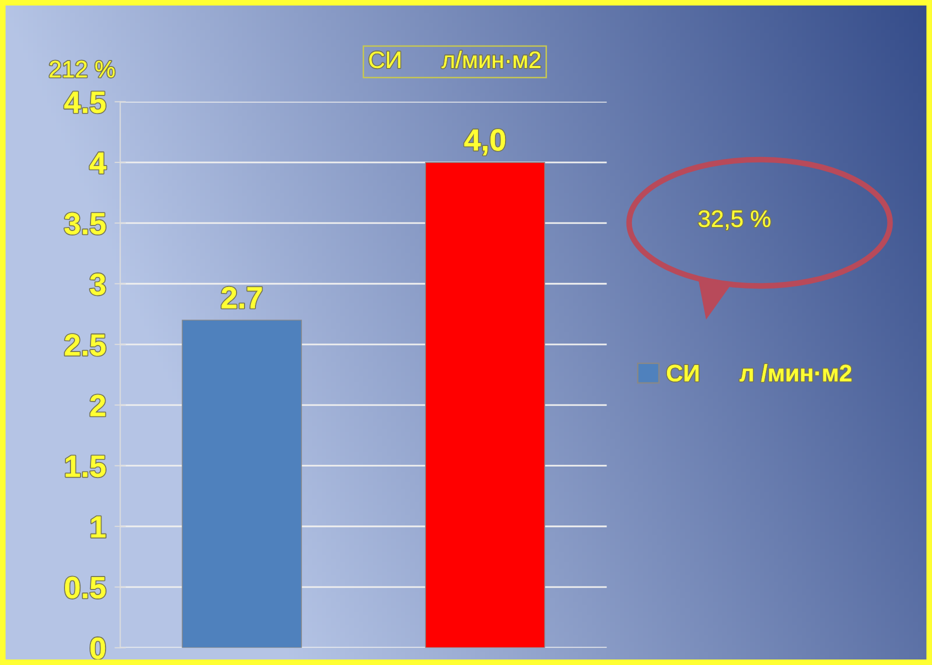 The width and height of the screenshot is (932, 665). Describe the element at coordinates (85, 223) in the screenshot. I see `y-tick-label: 3.5` at that location.